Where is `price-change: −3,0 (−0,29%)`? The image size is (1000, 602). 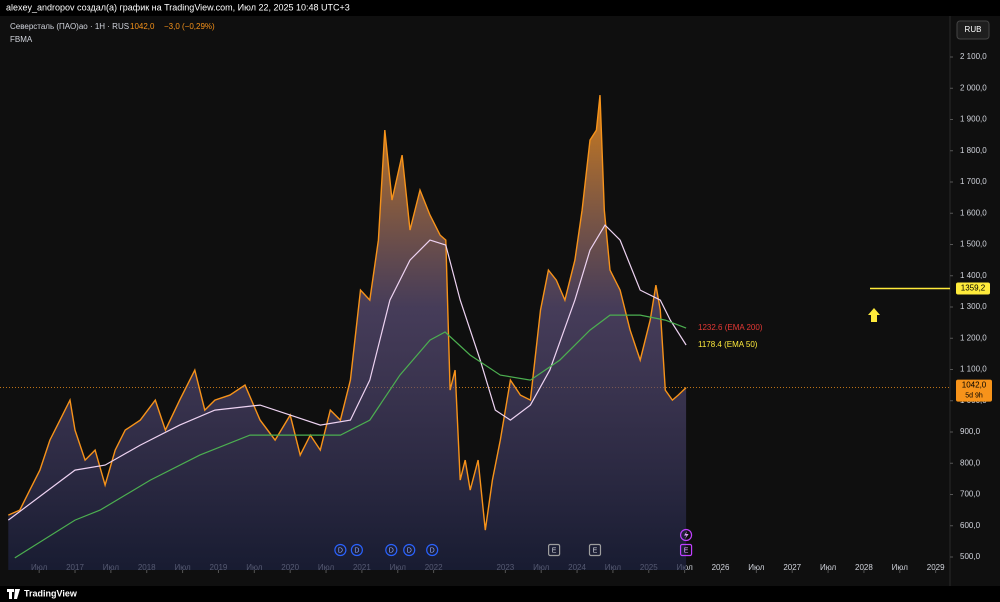
price-change: −3,0 (−0,29%) is located at coordinates (189, 26).